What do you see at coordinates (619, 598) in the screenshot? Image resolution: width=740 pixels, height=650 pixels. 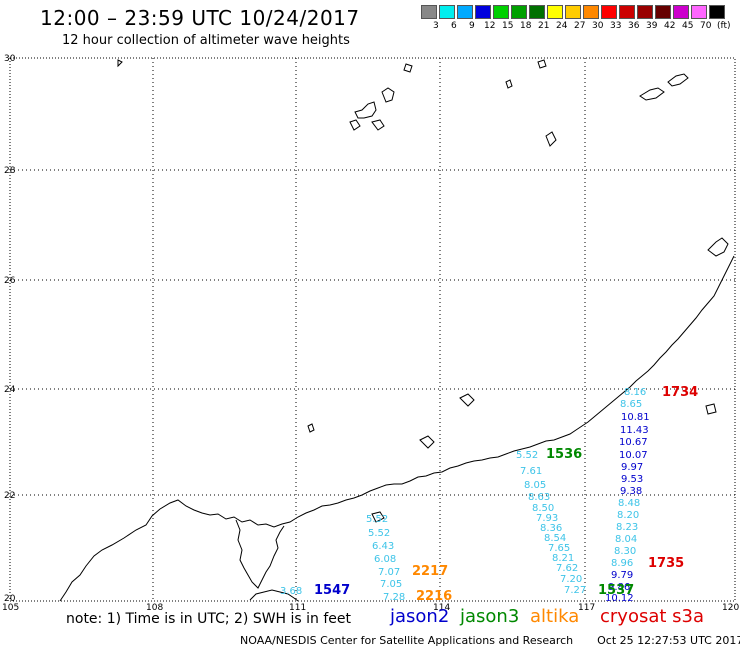 I see `swh-value: 10.12` at bounding box center [619, 598].